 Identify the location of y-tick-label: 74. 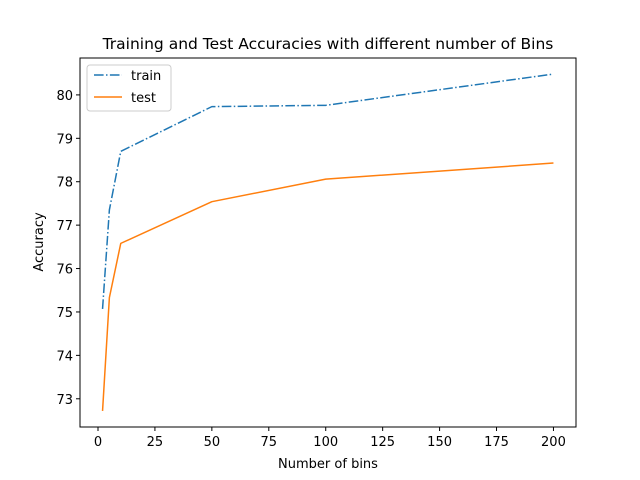
(64, 356).